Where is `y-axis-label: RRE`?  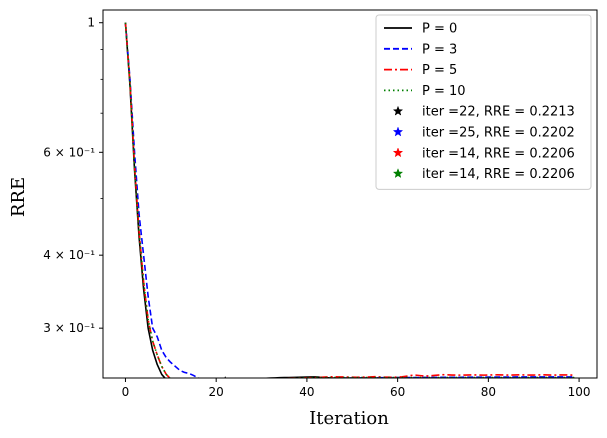
y-axis-label: RRE is located at coordinates (18, 197).